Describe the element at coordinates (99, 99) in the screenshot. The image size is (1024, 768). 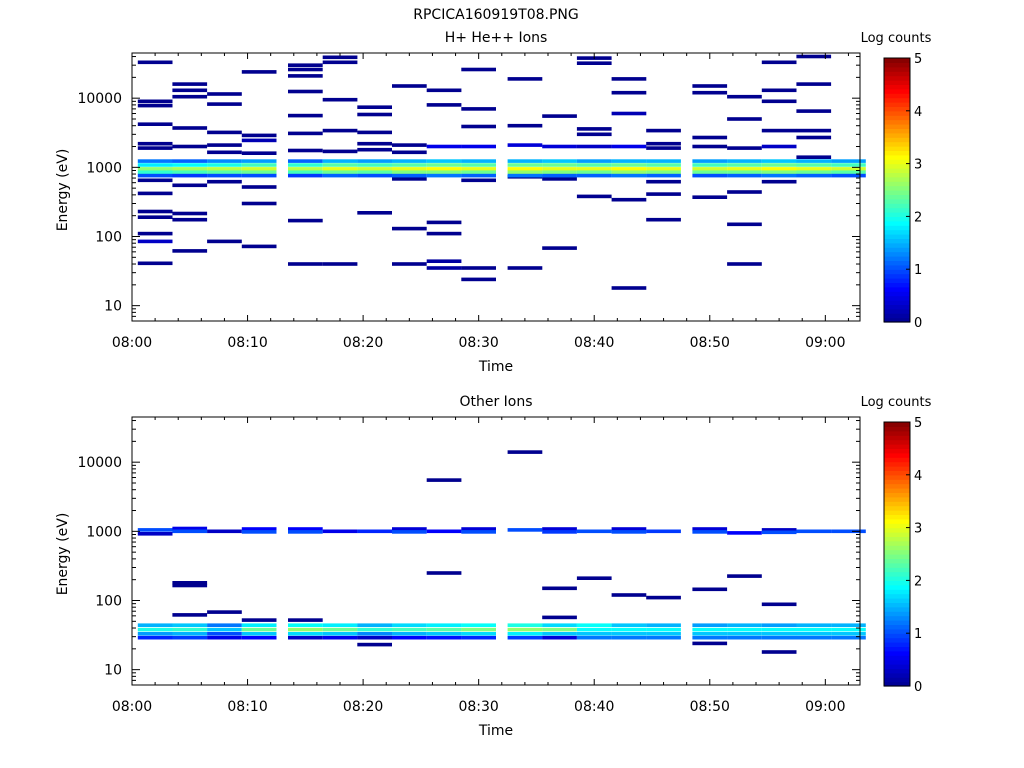
I see `y-tick-label: 10000` at that location.